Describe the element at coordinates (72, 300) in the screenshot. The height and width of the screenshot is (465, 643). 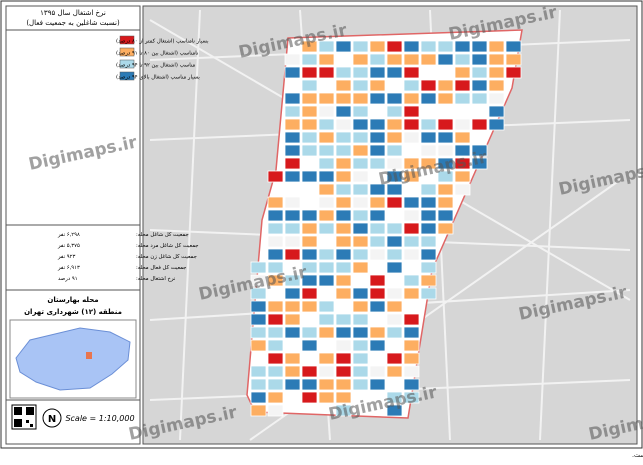
I see `neighborhood-name: محله بهارستان` at that location.